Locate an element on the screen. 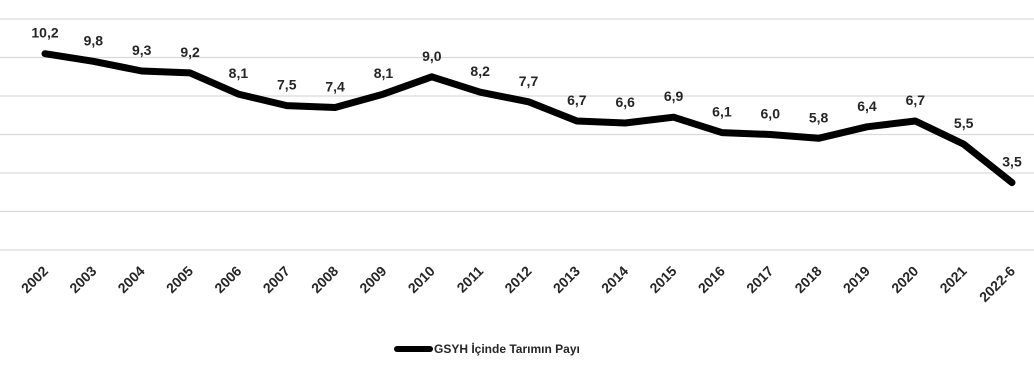 The width and height of the screenshot is (1034, 365). x-tick-label: 2015 is located at coordinates (662, 279).